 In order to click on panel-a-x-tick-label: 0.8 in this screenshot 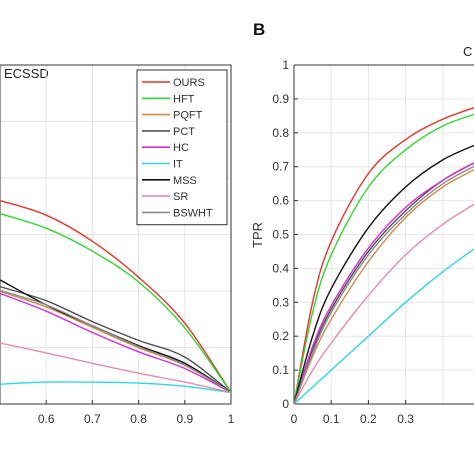, I will do `click(138, 419)`.